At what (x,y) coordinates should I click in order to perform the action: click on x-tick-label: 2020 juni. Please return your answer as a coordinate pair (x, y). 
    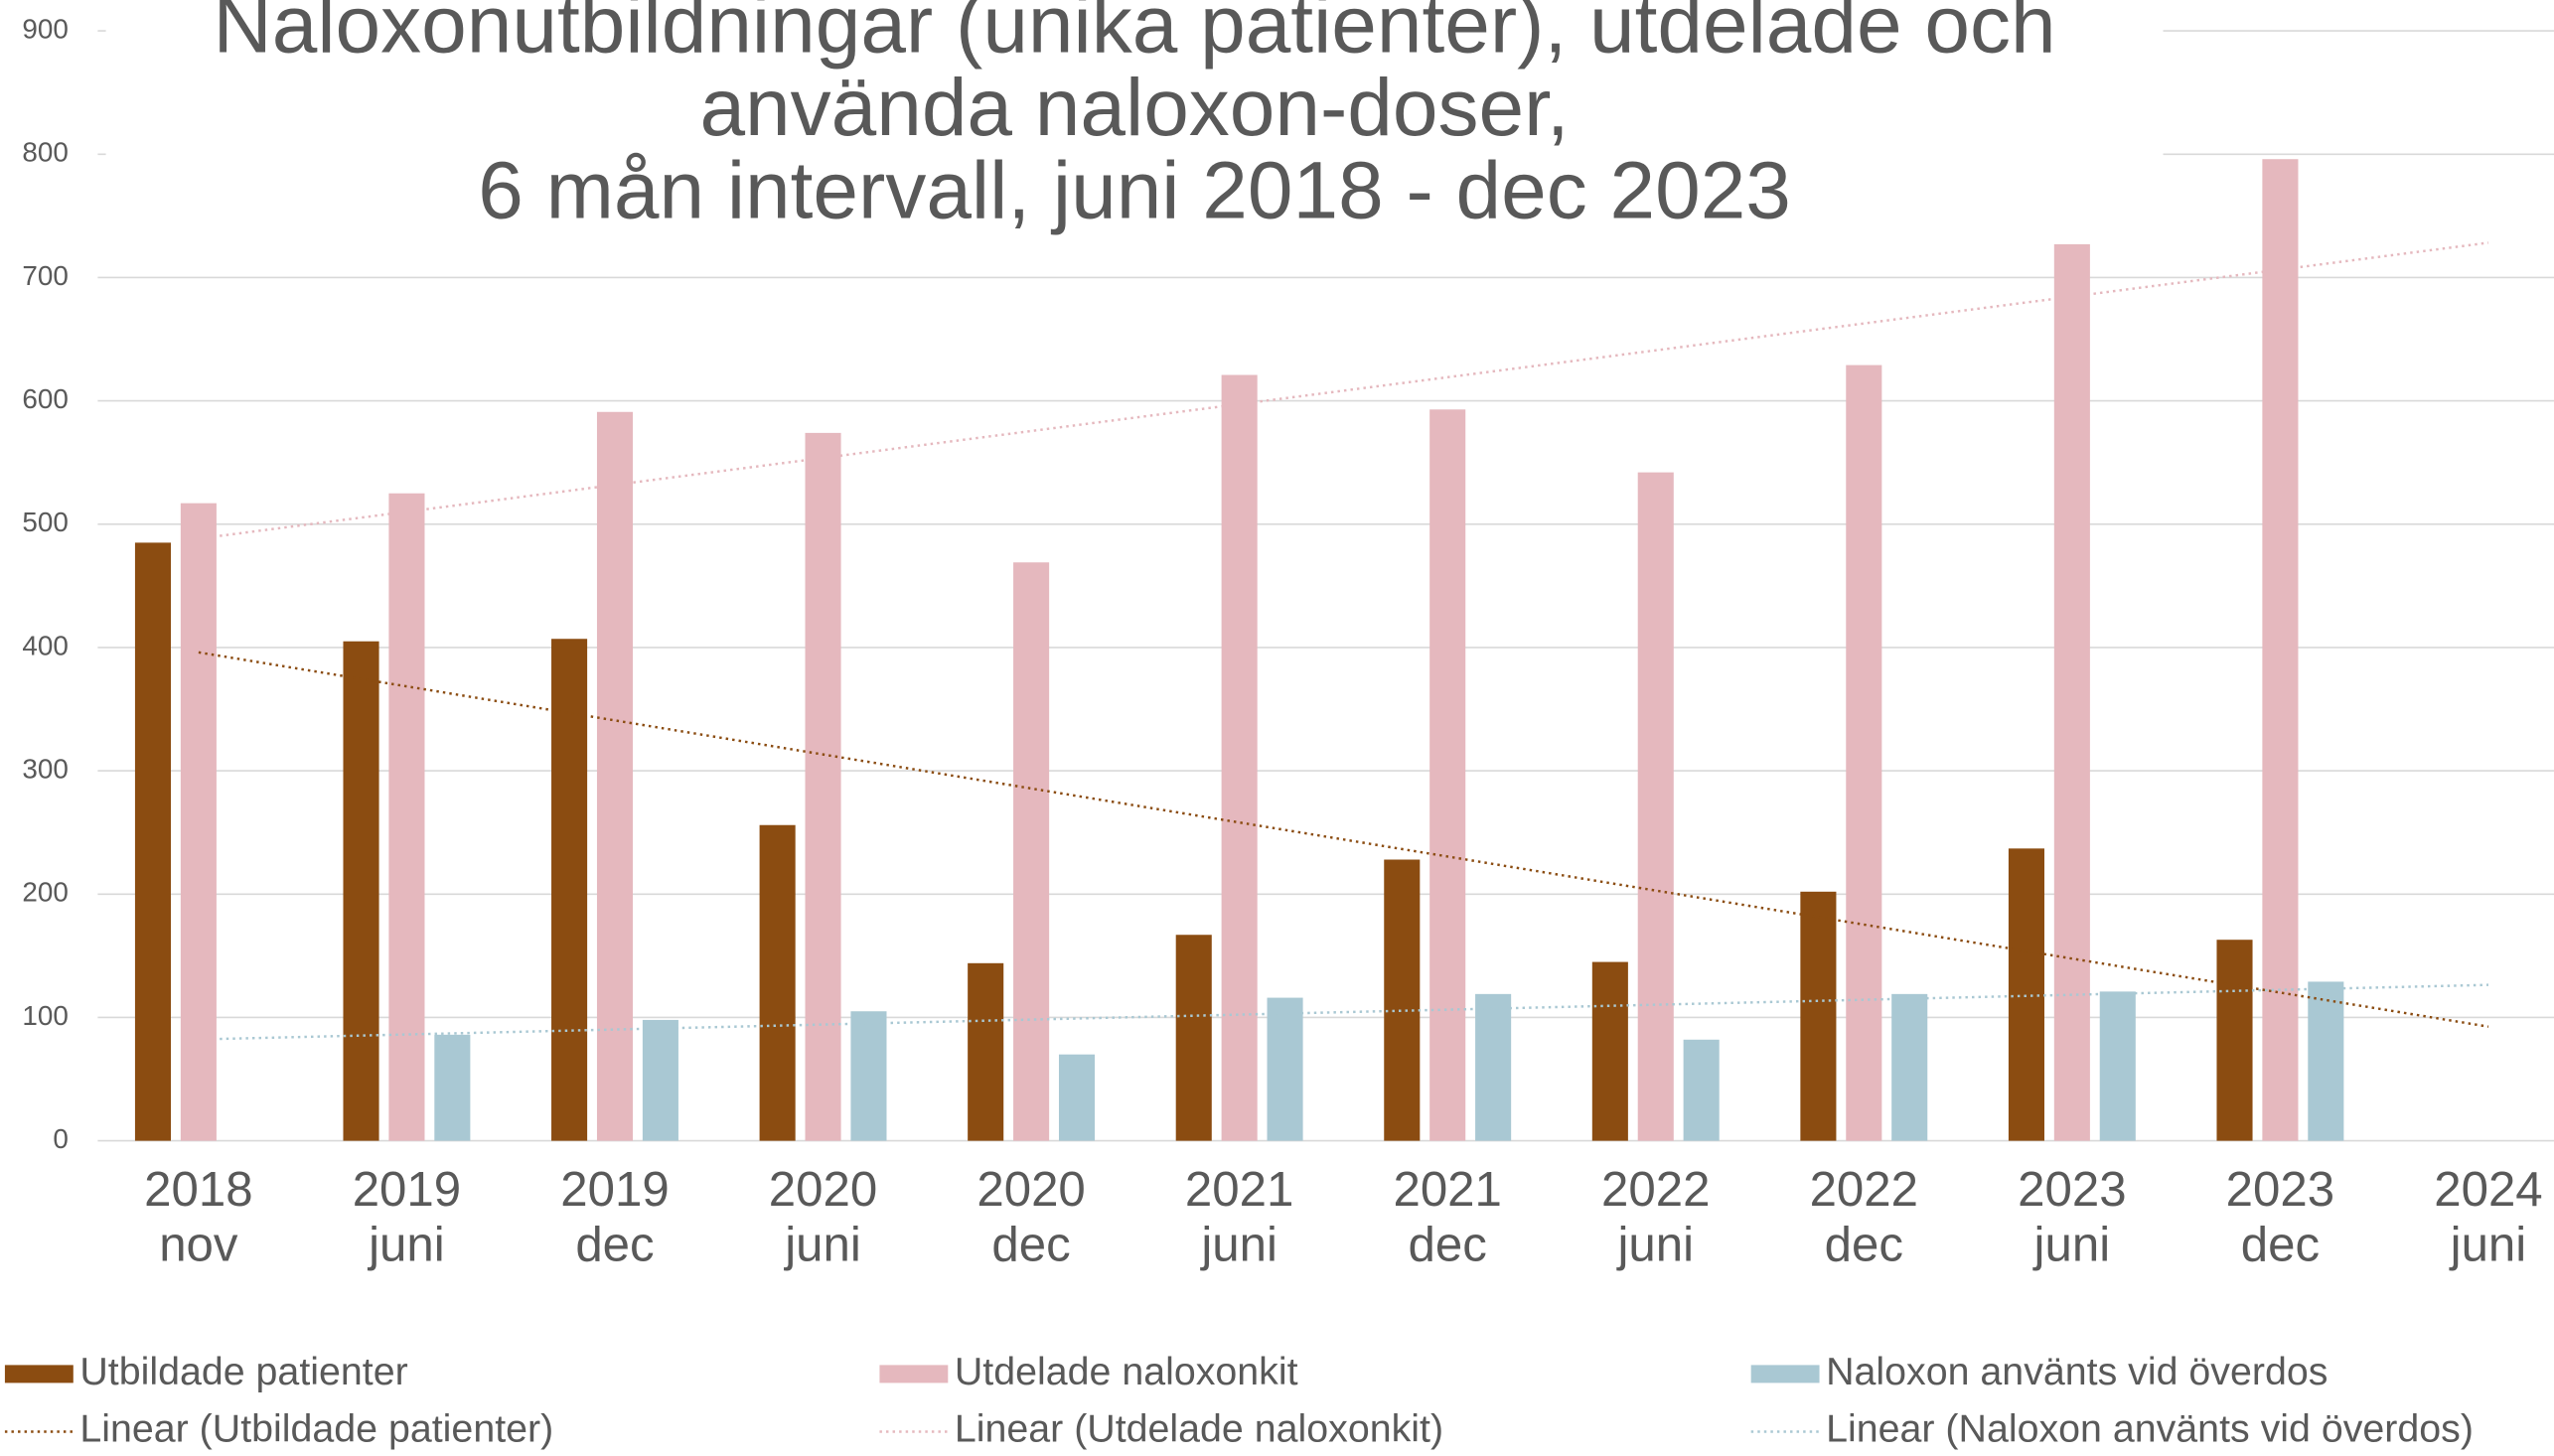
    Looking at the image, I should click on (823, 1218).